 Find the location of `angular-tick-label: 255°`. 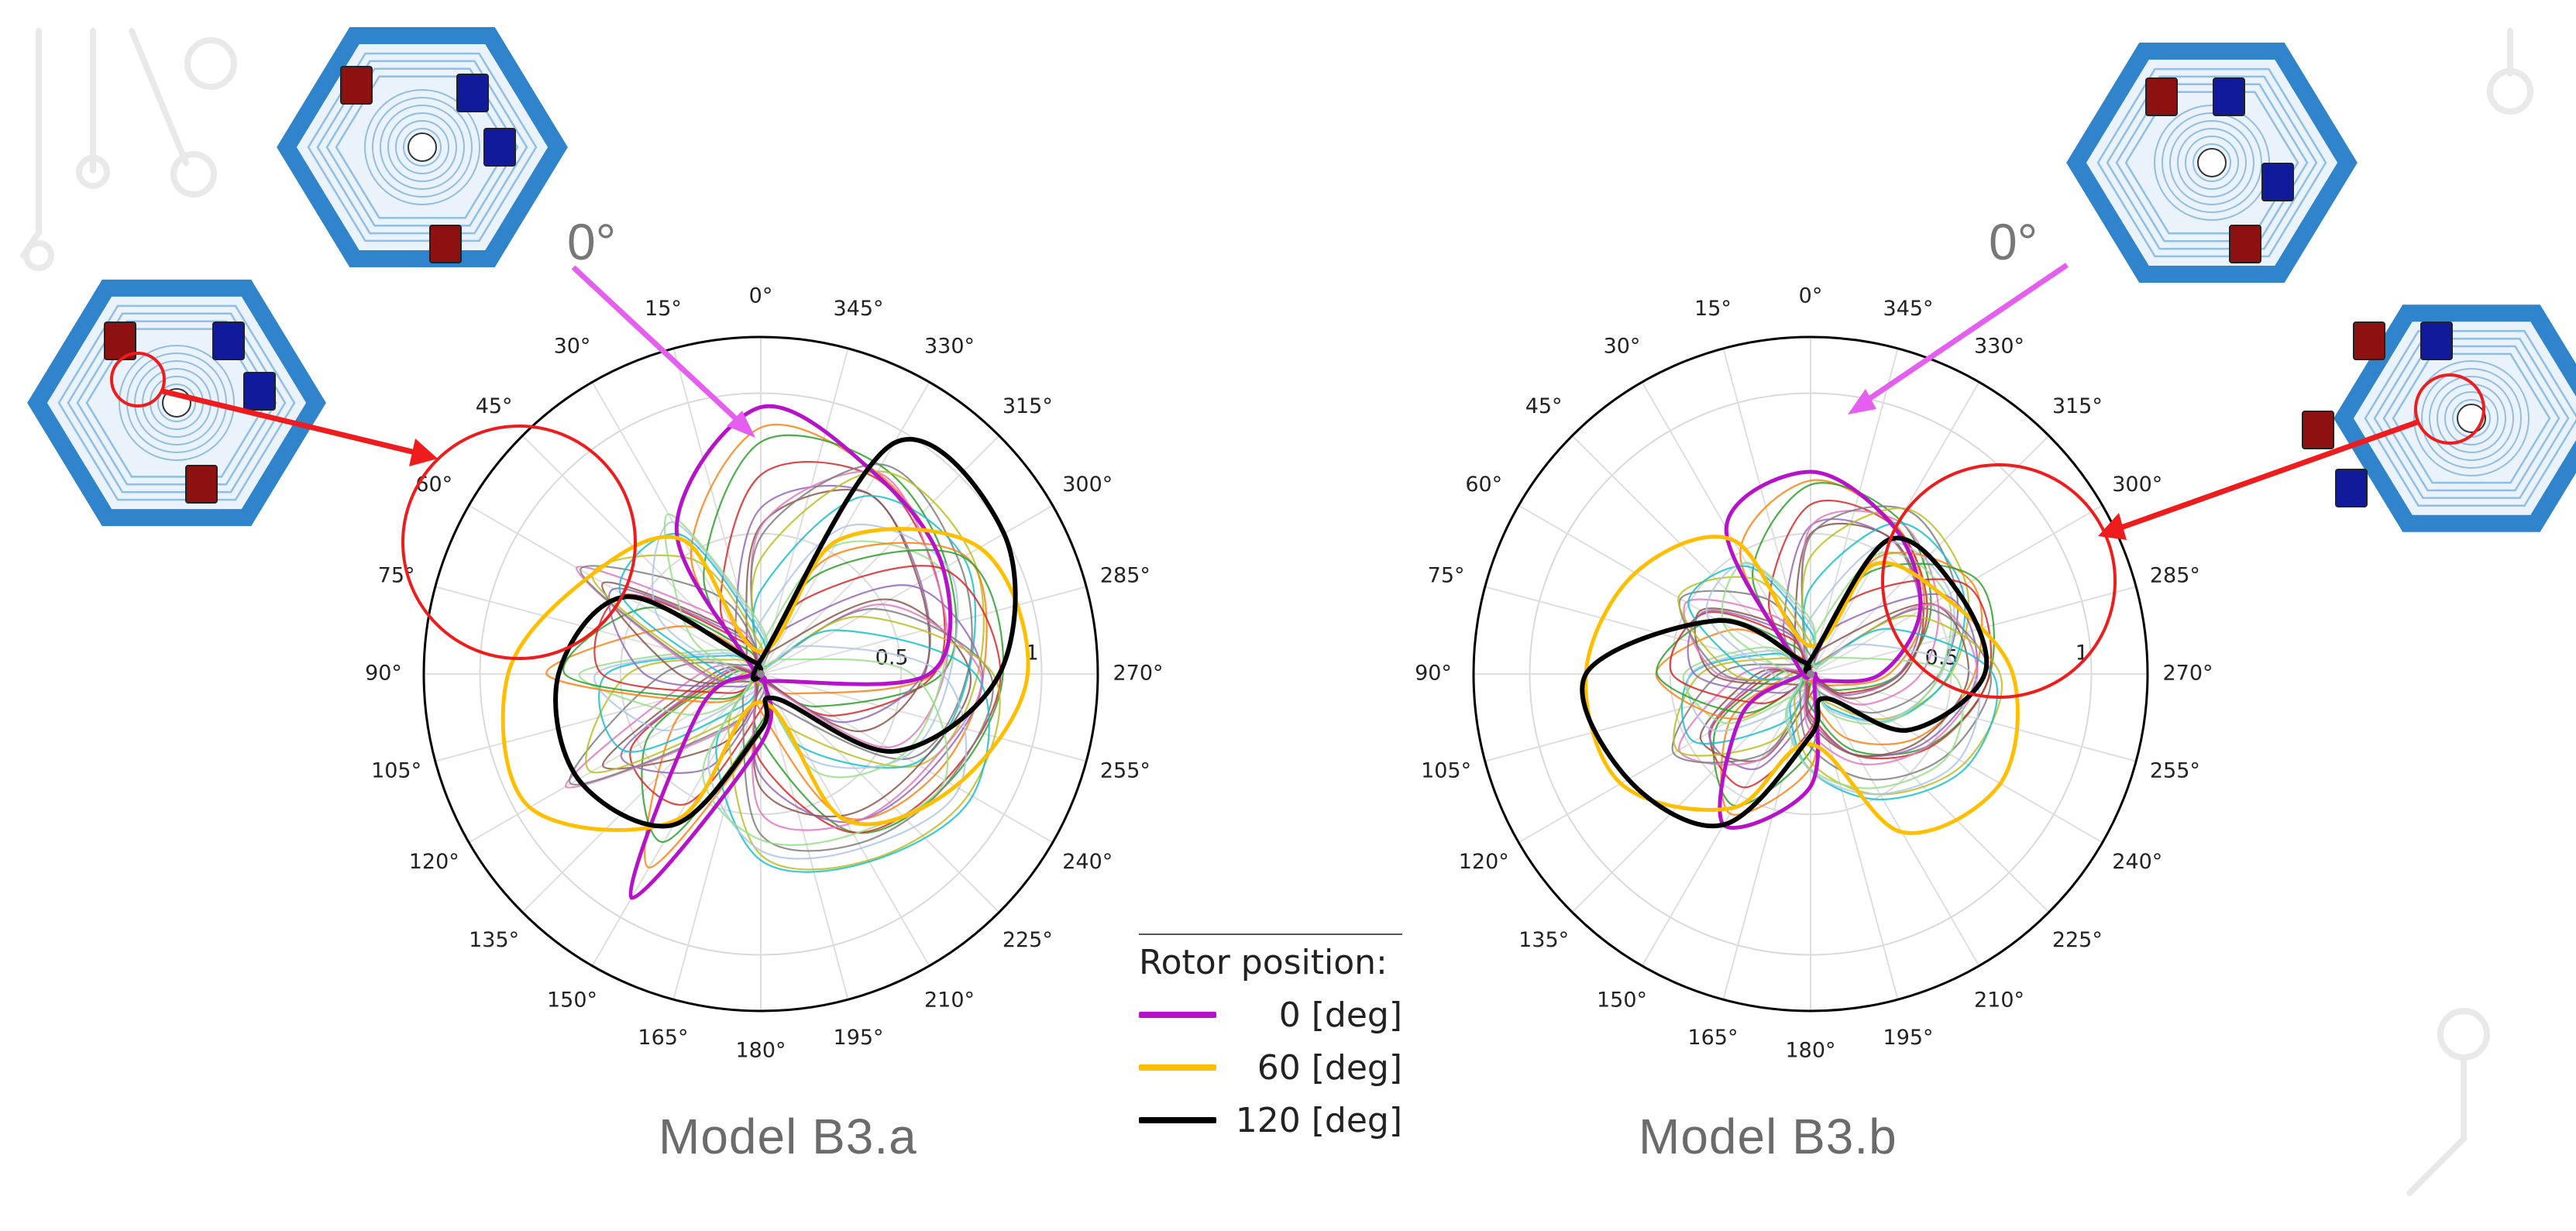

angular-tick-label: 255° is located at coordinates (2175, 771).